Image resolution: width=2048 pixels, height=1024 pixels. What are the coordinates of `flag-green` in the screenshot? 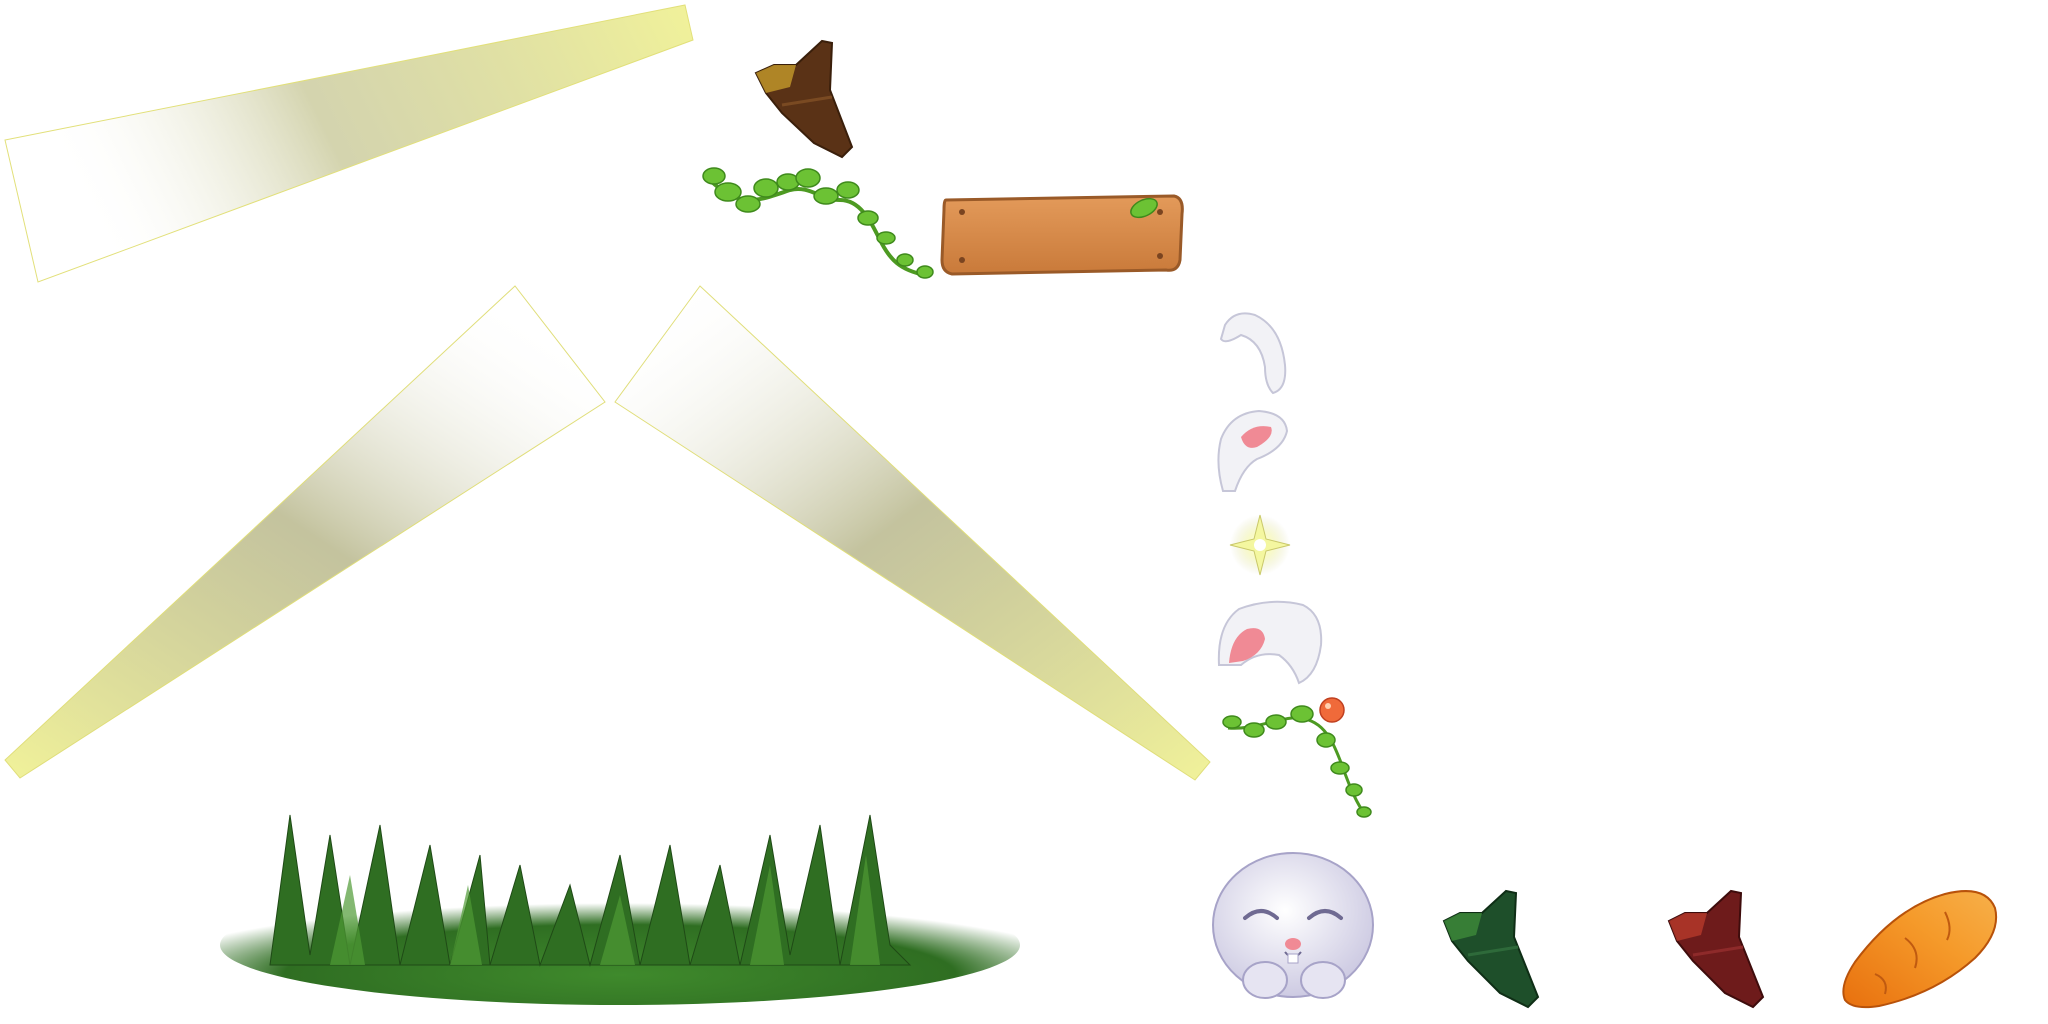 It's located at (1492, 950).